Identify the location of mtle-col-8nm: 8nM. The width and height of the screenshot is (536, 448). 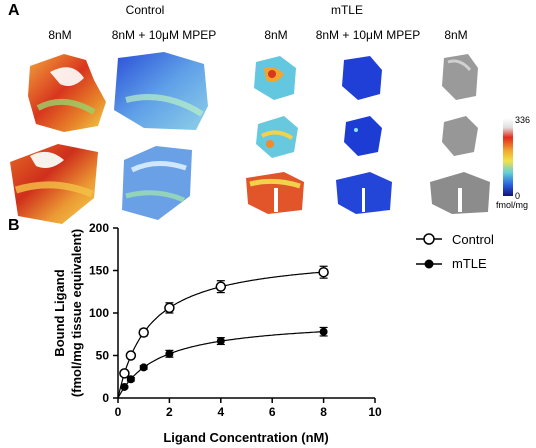
(276, 35).